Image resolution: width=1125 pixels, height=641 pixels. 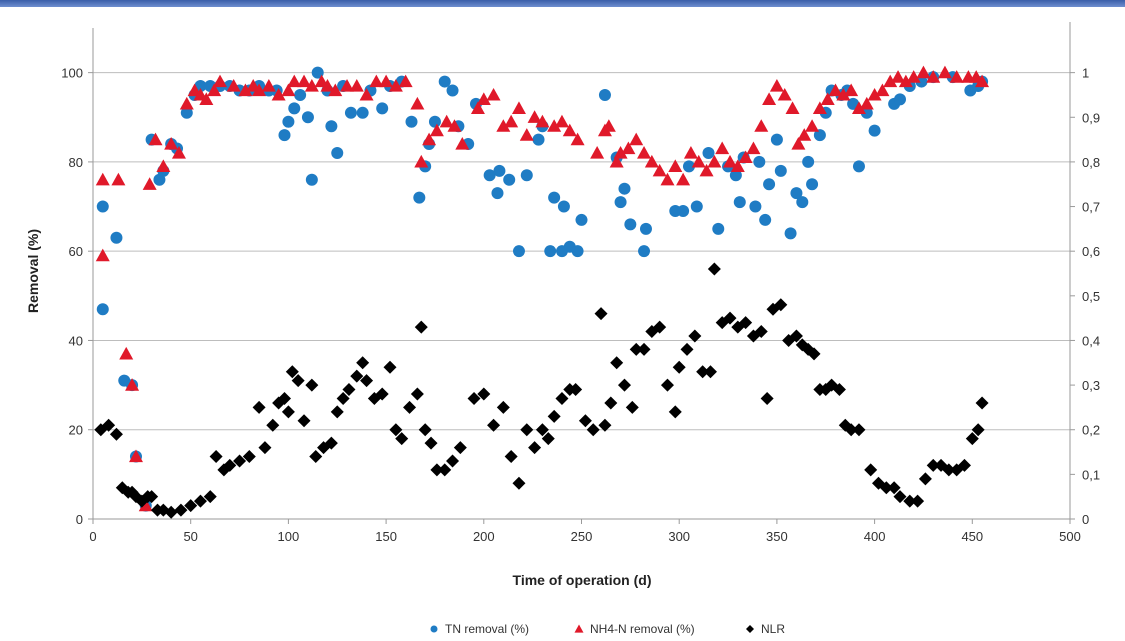 What do you see at coordinates (1091, 385) in the screenshot?
I see `y2-tick-label: 0,3` at bounding box center [1091, 385].